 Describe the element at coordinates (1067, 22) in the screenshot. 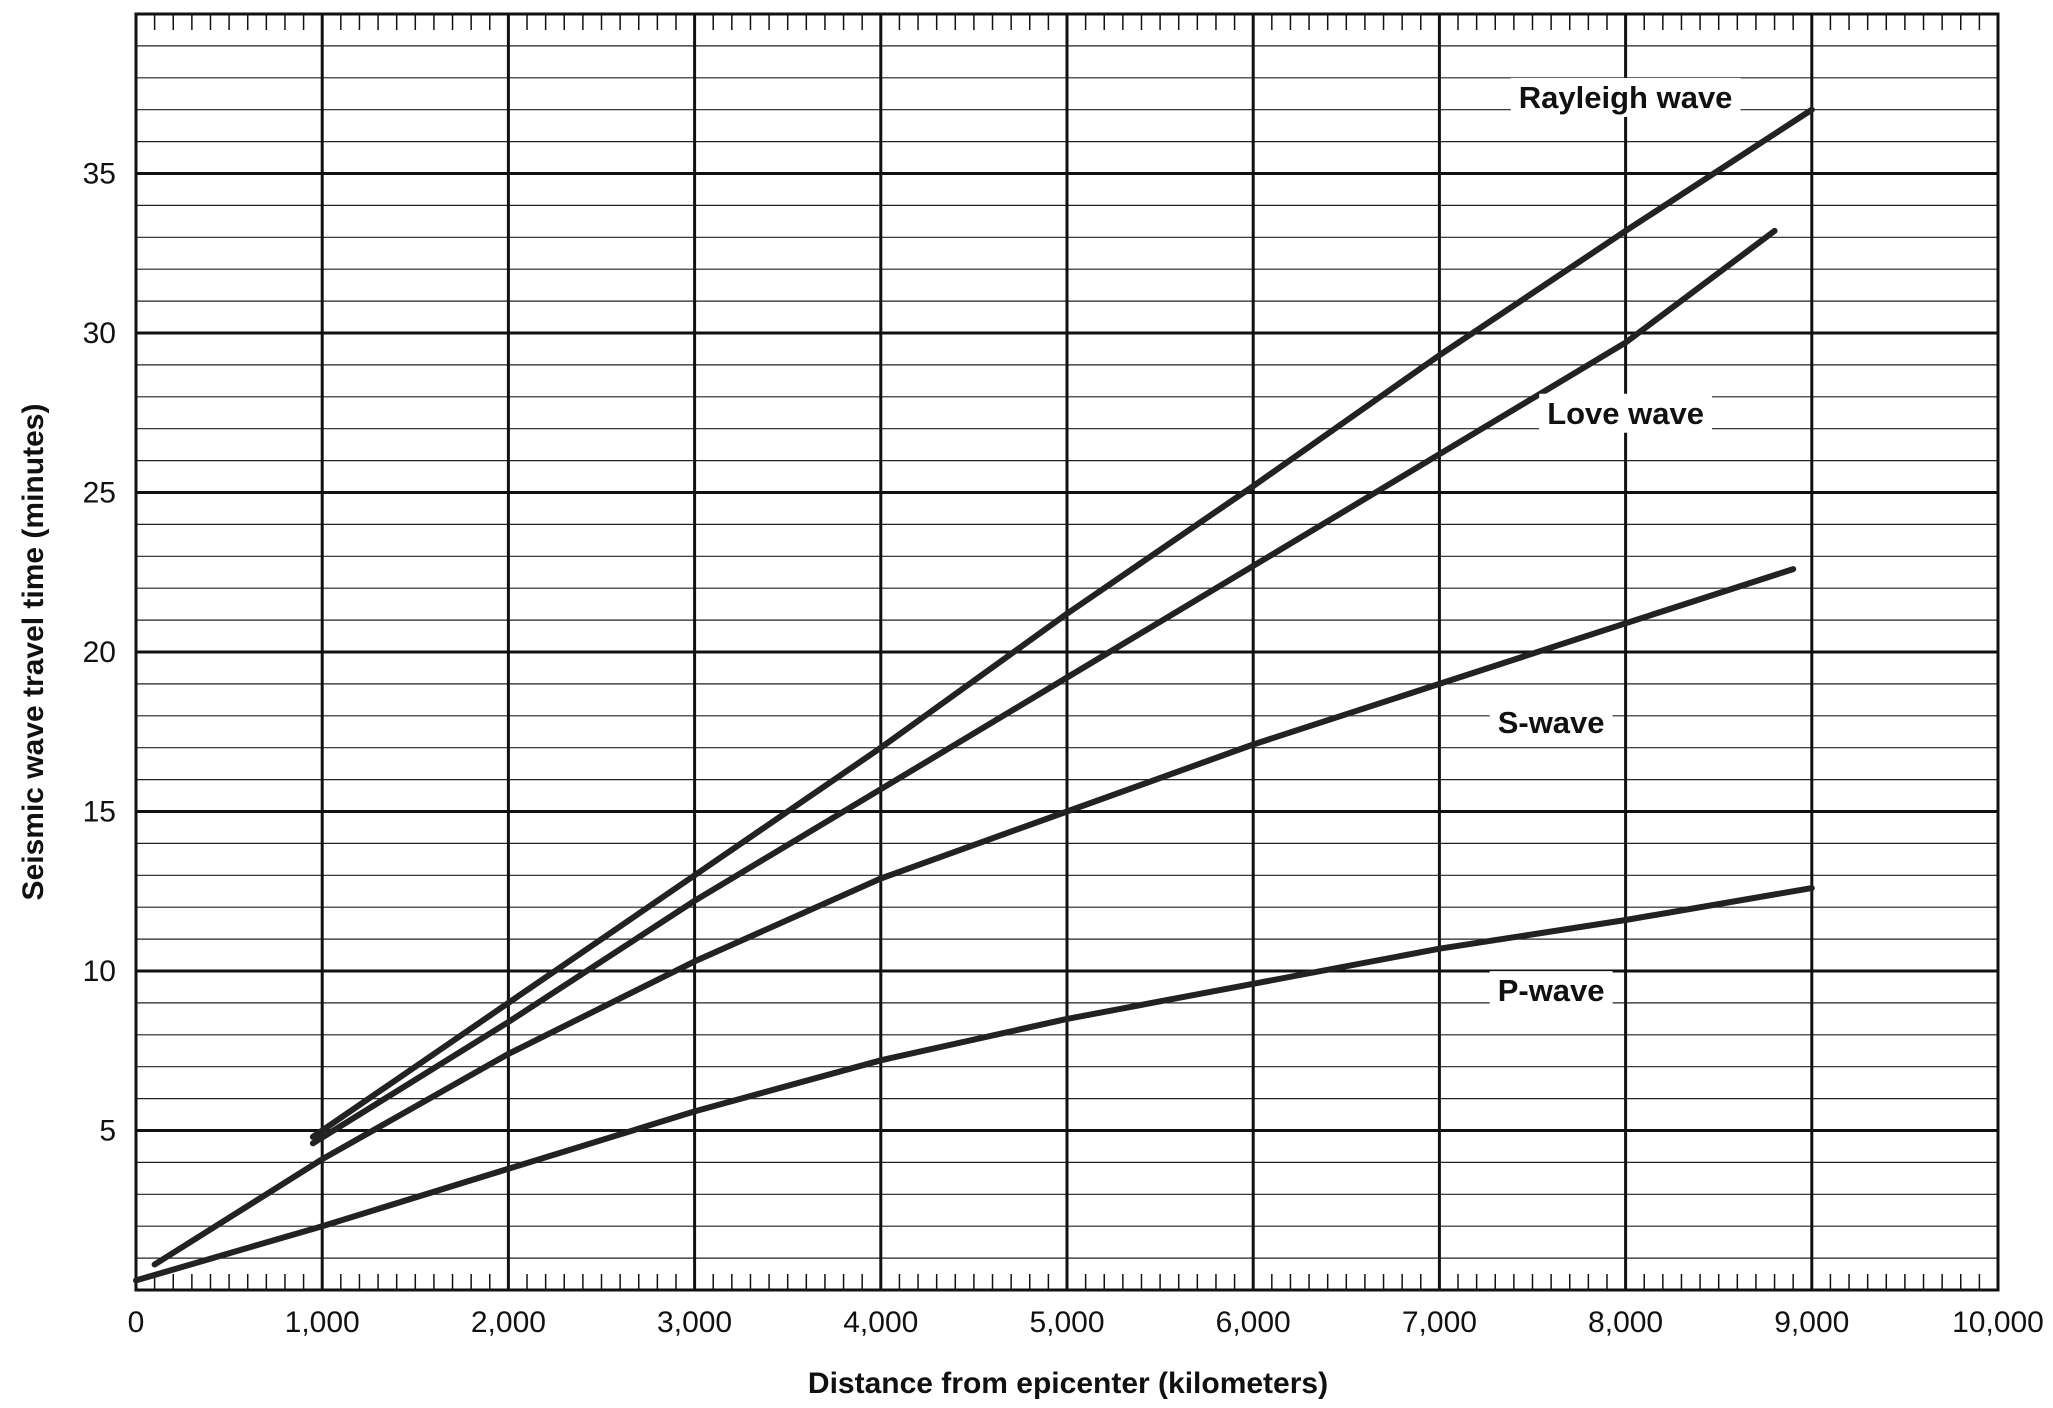

I see `top-edge-minor-ticks` at that location.